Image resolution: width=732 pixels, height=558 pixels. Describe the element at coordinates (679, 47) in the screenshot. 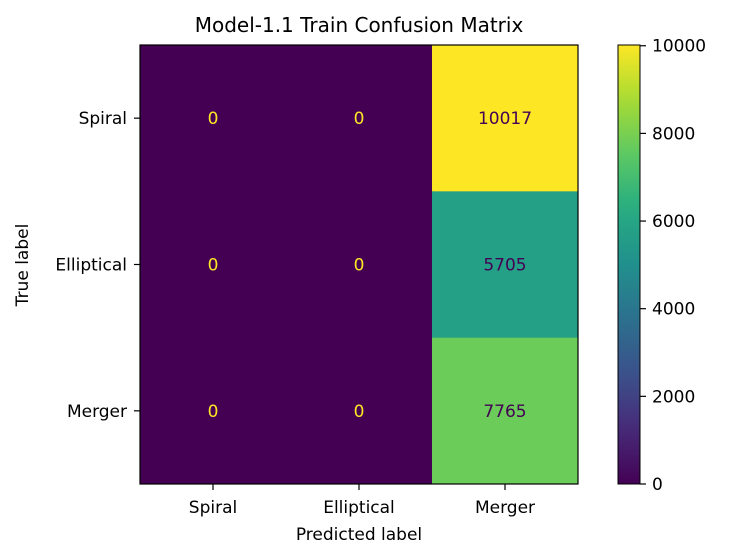

I see `colorbar-tick-label: 10000` at that location.